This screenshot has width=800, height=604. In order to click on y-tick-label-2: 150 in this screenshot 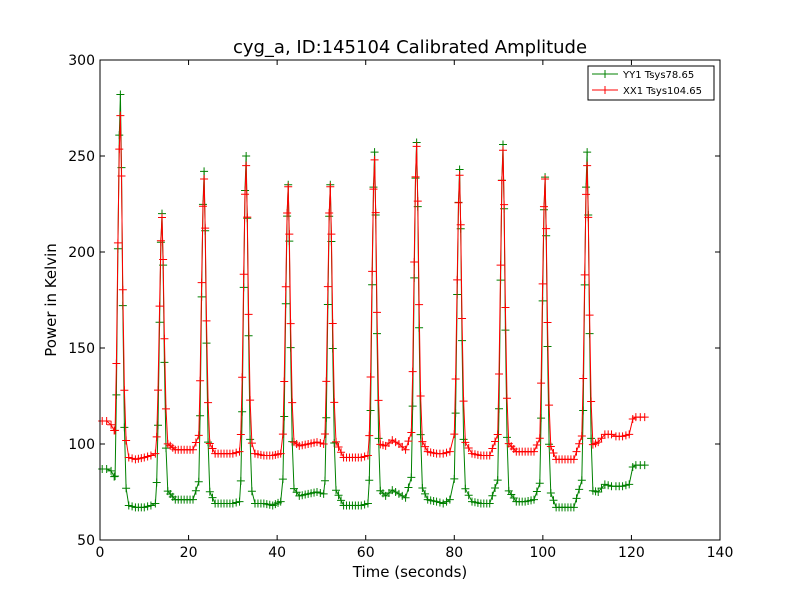, I will do `click(81, 349)`.